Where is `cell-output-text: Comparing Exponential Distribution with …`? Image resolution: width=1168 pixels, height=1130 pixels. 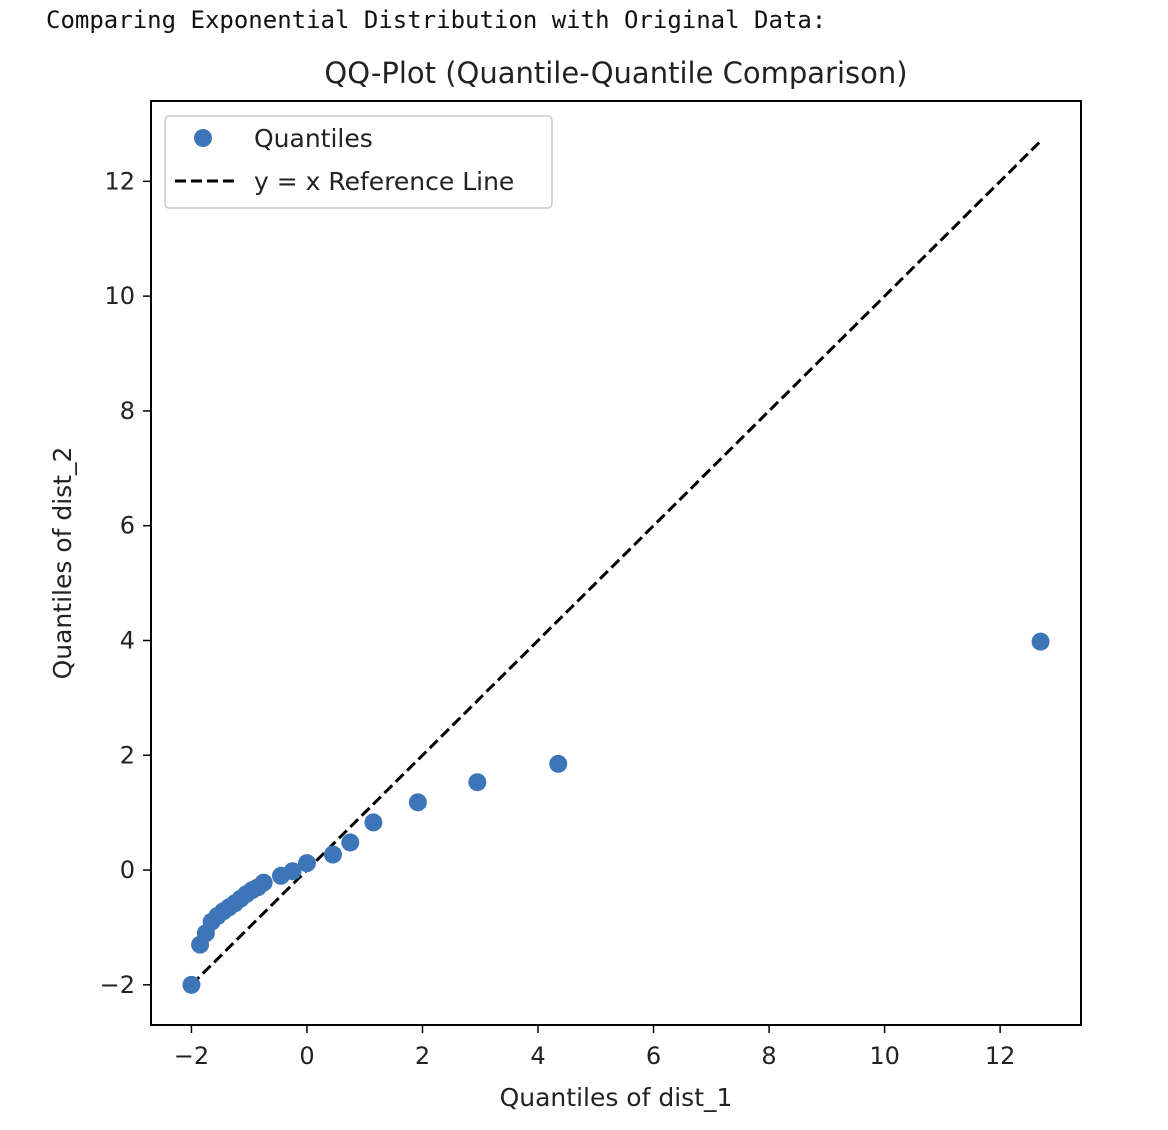
cell-output-text: Comparing Exponential Distribution with … is located at coordinates (436, 20).